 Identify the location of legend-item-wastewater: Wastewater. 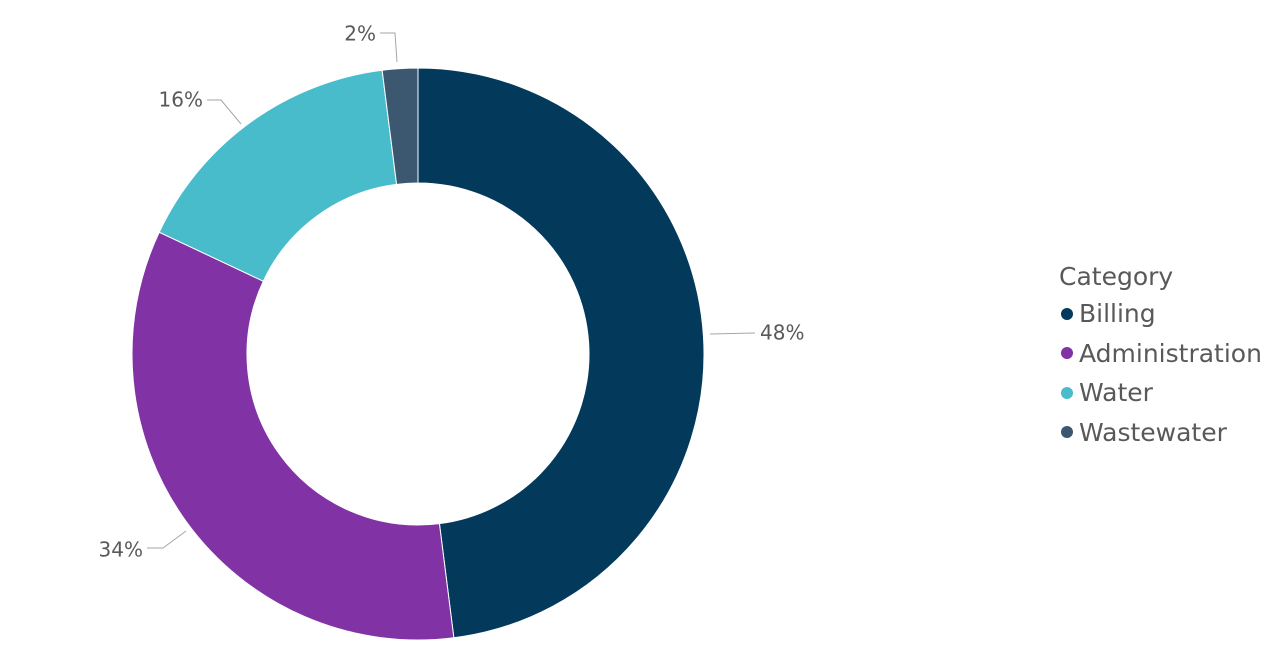
(1160, 433).